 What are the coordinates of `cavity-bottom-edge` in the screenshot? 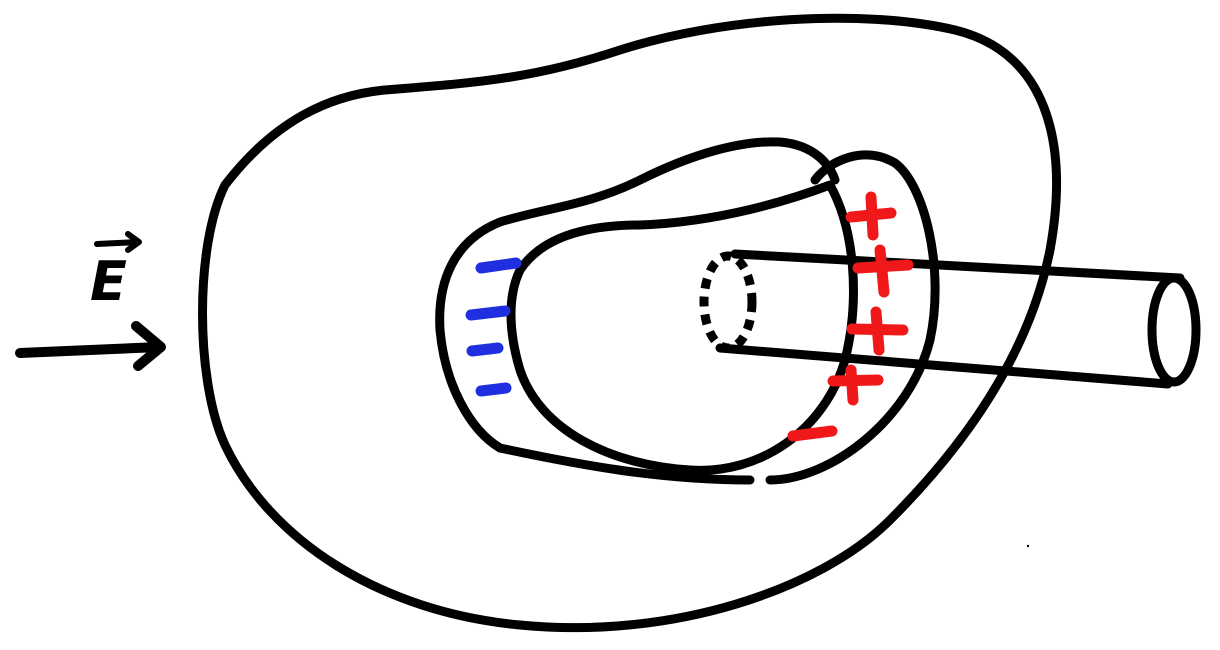 It's located at (625, 464).